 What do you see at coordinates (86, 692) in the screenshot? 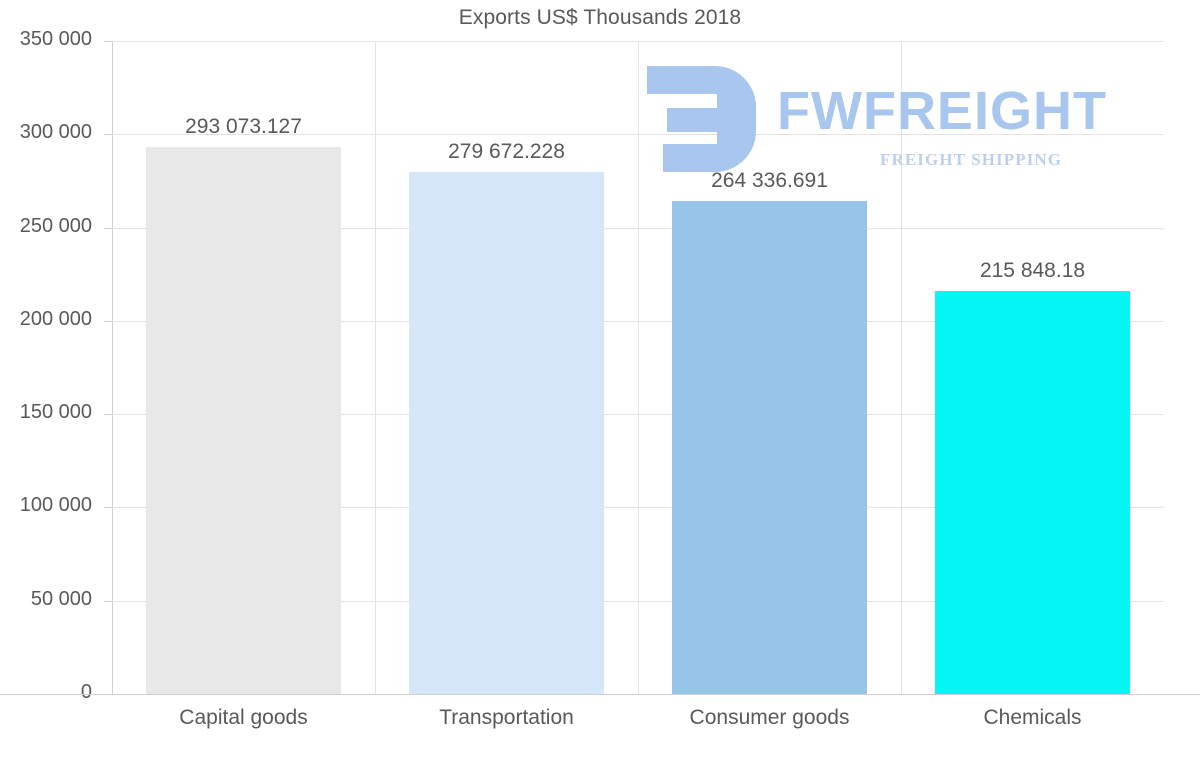
I see `y-tick-label-0: 0` at bounding box center [86, 692].